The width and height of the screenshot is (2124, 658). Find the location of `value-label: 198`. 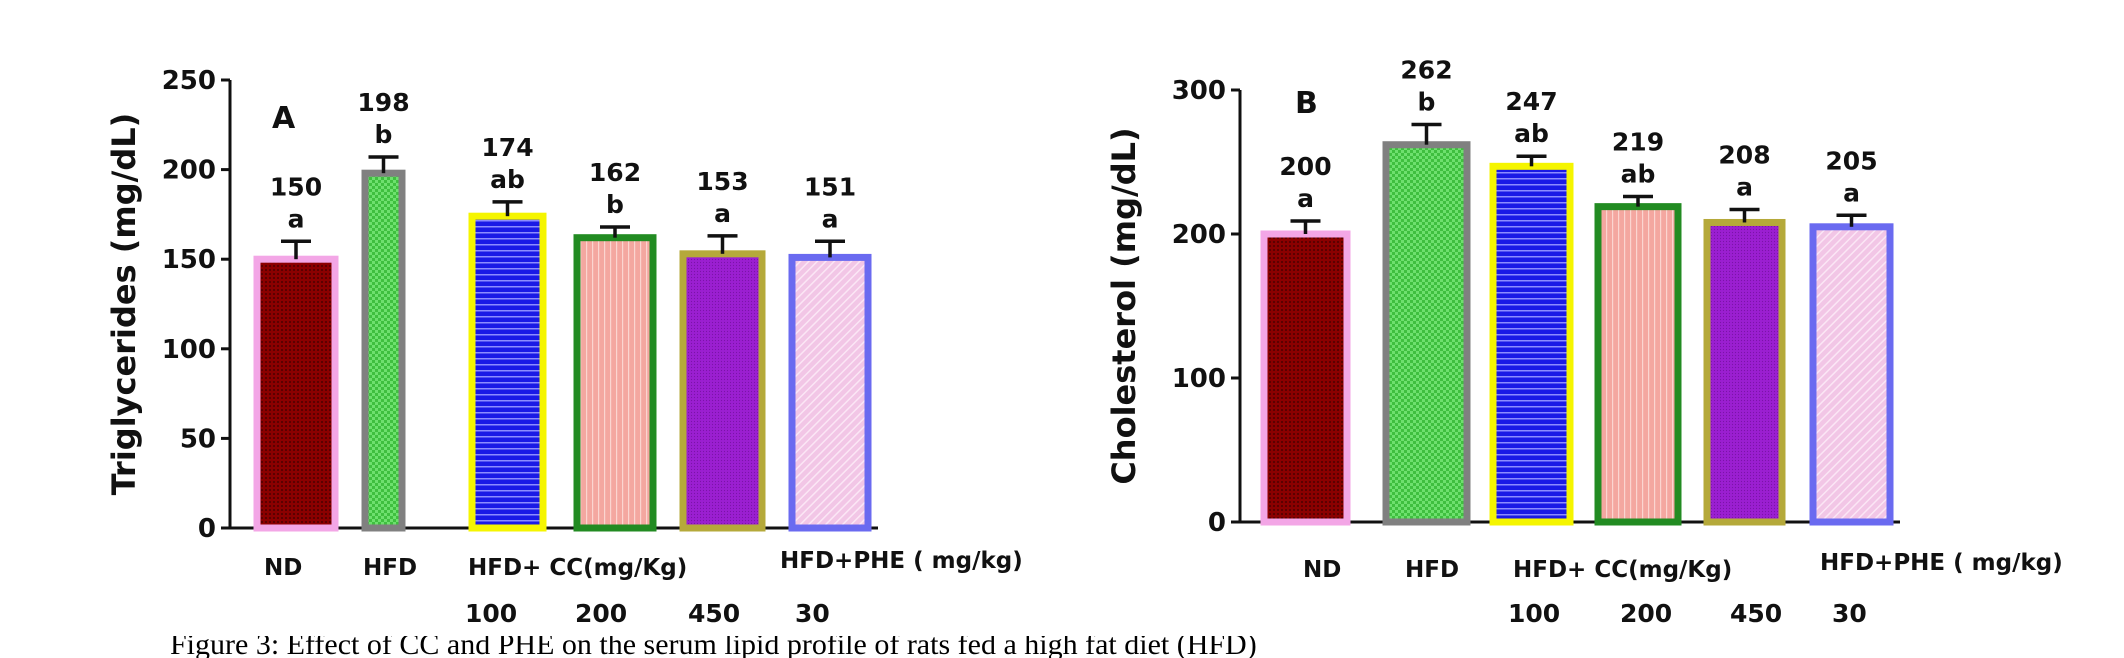

value-label: 198 is located at coordinates (383, 102).